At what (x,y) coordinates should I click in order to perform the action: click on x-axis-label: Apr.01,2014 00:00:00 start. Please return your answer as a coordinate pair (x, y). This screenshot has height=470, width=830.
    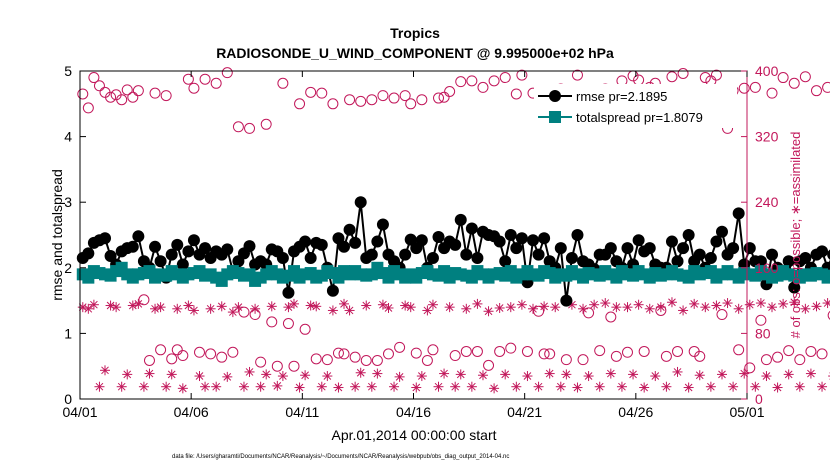
    Looking at the image, I should click on (413, 435).